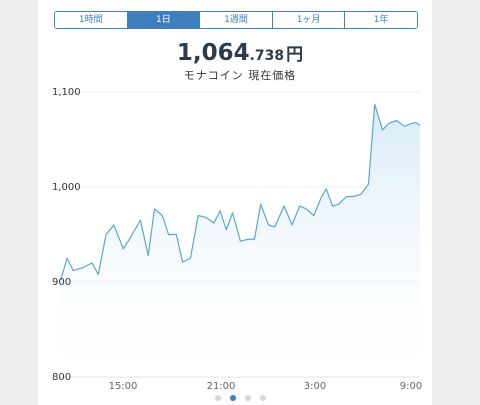  I want to click on period-tabs: 1時間 1日 1週間 1ヶ月 1年, so click(236, 20).